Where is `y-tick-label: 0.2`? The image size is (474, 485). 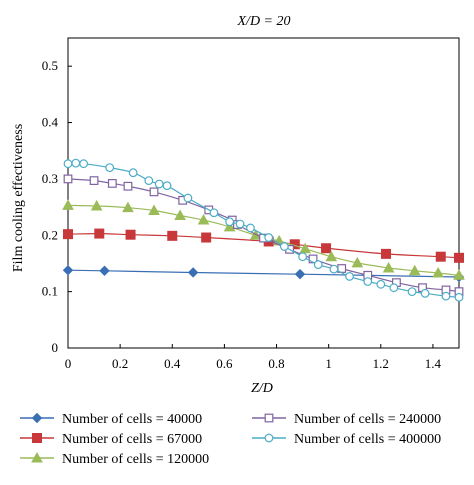 y-tick-label: 0.2 is located at coordinates (50, 234).